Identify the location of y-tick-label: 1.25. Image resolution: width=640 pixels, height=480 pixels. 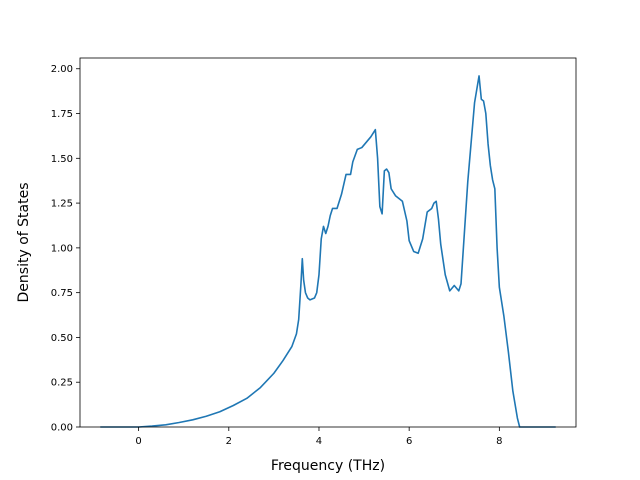
(62, 204).